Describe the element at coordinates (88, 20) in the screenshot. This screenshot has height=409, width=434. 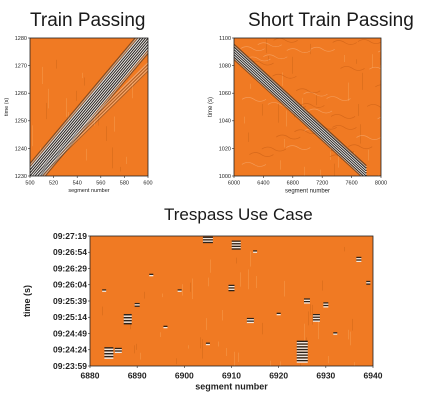
I see `chart-title-train-passing: Train Passing` at that location.